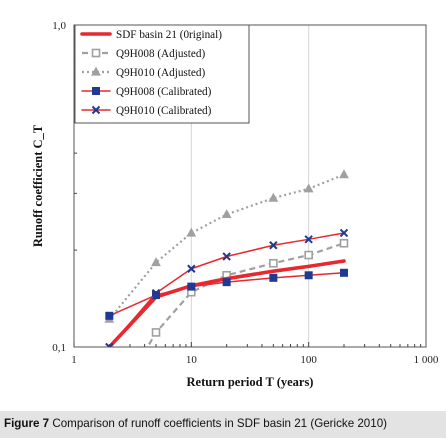 The height and width of the screenshot is (438, 446). Describe the element at coordinates (27, 423) in the screenshot. I see `figure-label: Figure 7` at that location.